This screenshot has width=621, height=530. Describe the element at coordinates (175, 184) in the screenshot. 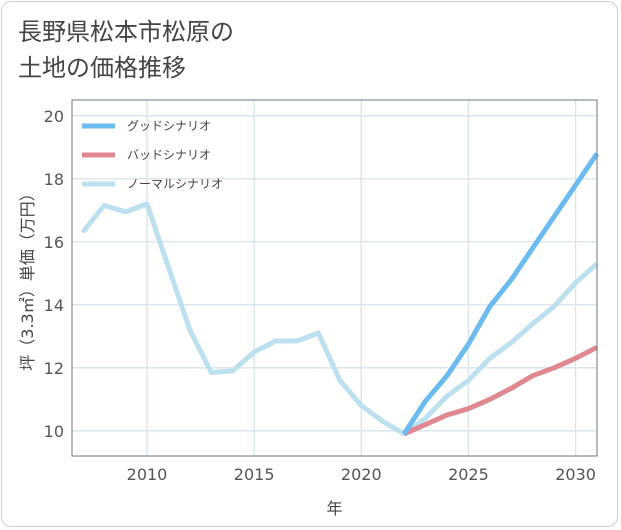

I see `legend-label-normal-scenario: ノーマルシナリオ` at that location.